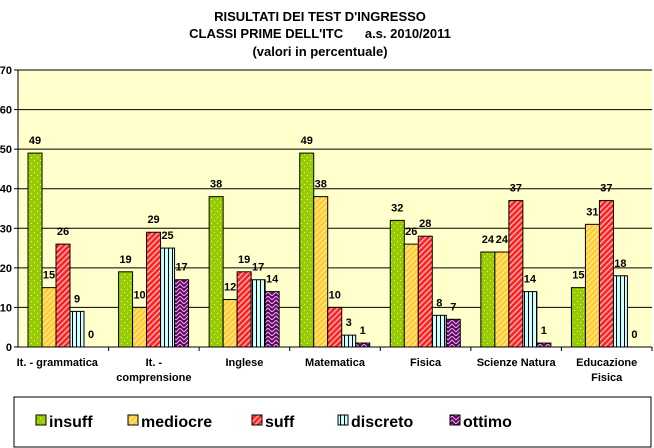  I want to click on y-tick-label: 50, so click(6, 150).